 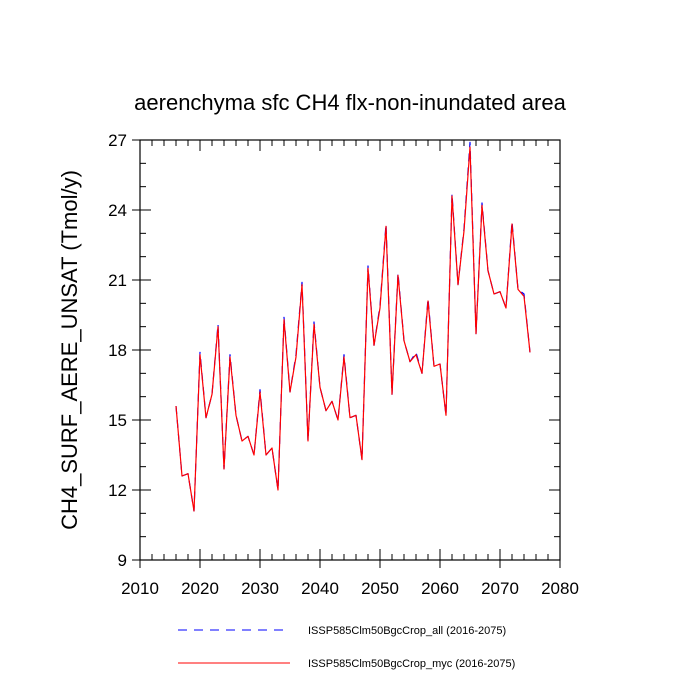 What do you see at coordinates (200, 588) in the screenshot?
I see `x-tick-label: 2020` at bounding box center [200, 588].